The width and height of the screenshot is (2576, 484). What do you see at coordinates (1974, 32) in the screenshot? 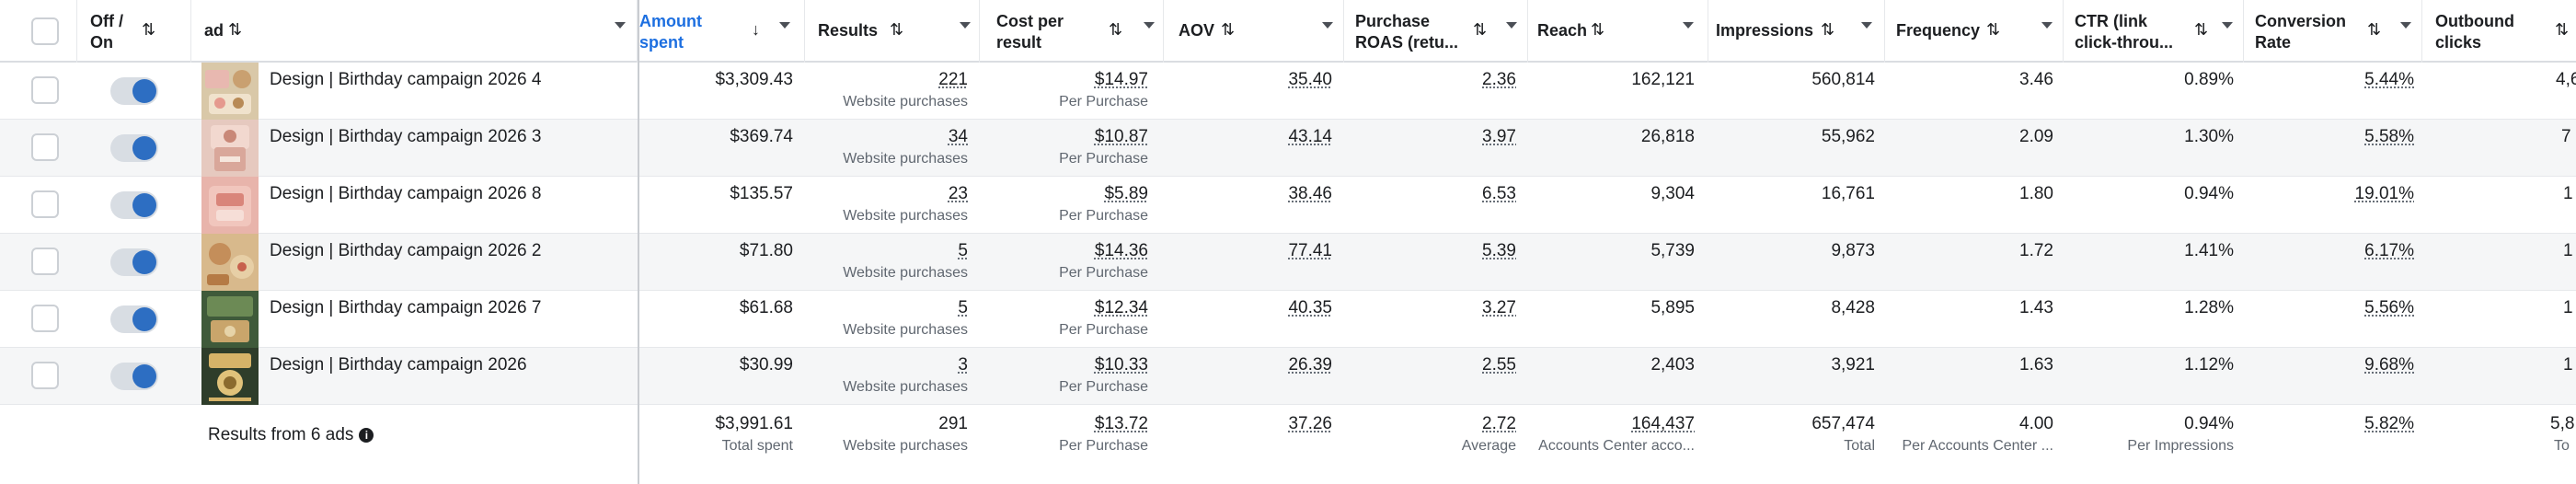
I see `header-frequency: Frequency ⇅` at bounding box center [1974, 32].